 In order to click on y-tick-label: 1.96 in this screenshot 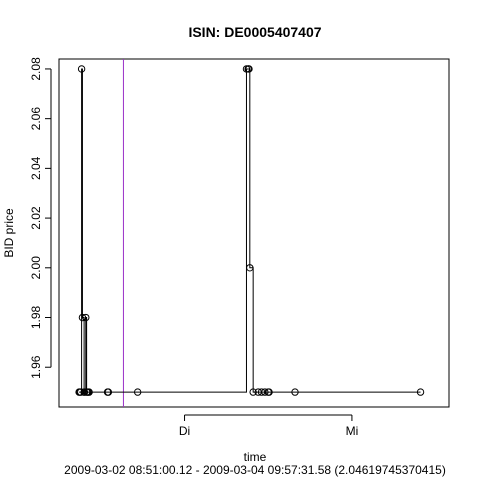, I will do `click(36, 367)`.